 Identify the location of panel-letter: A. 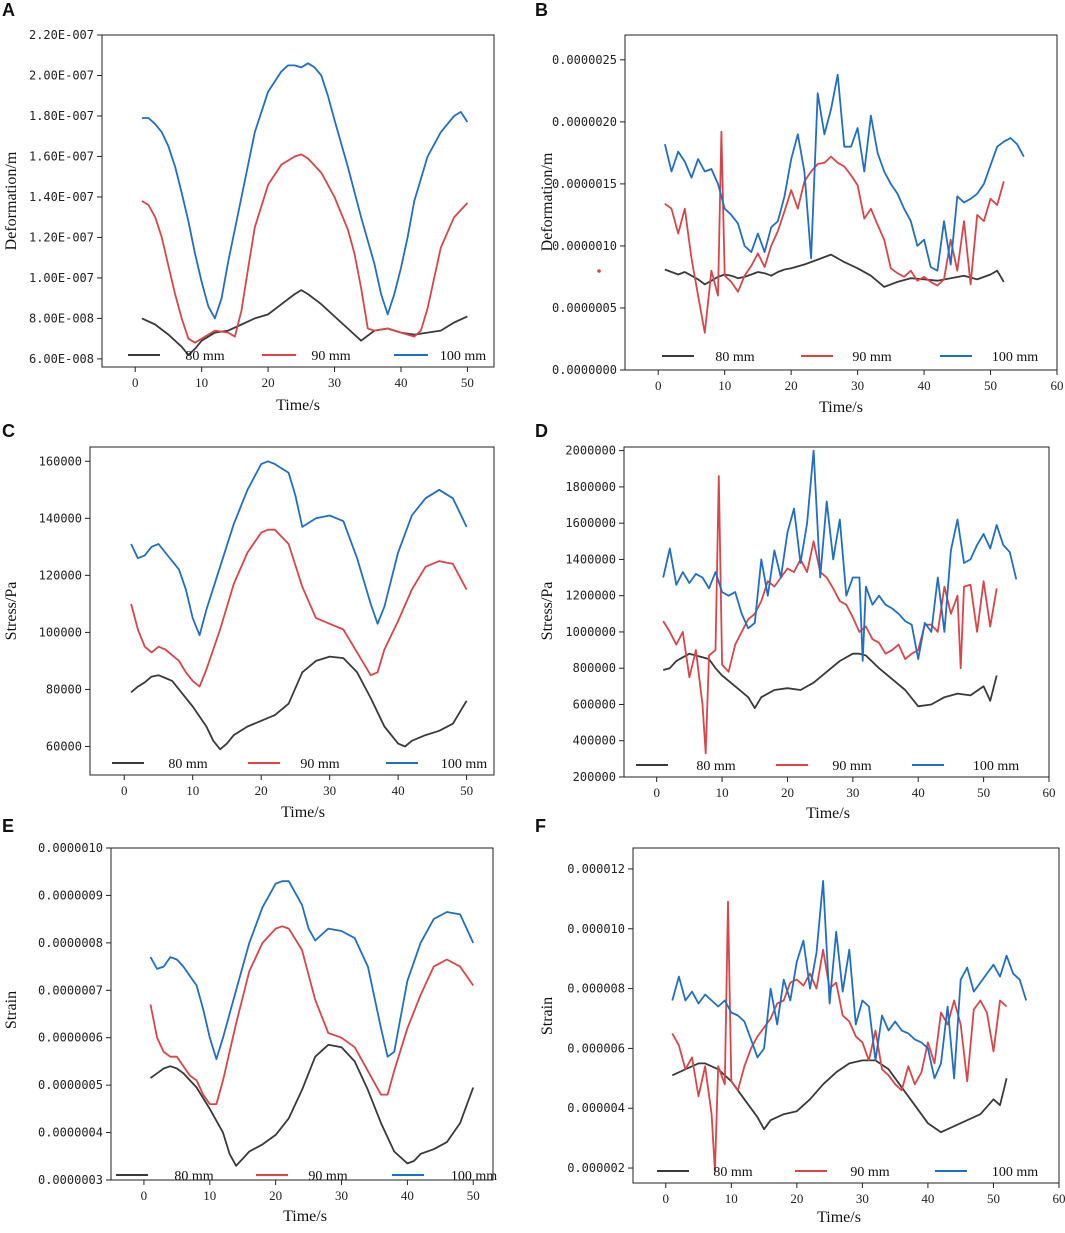
(8, 10).